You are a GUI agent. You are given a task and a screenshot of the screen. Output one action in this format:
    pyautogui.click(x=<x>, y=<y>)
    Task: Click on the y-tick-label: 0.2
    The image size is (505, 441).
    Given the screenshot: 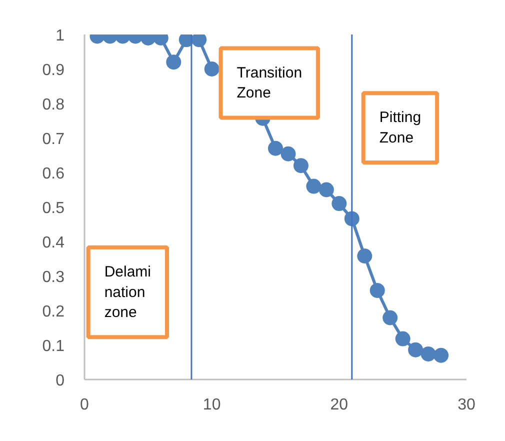 What is the action you would take?
    pyautogui.click(x=53, y=312)
    